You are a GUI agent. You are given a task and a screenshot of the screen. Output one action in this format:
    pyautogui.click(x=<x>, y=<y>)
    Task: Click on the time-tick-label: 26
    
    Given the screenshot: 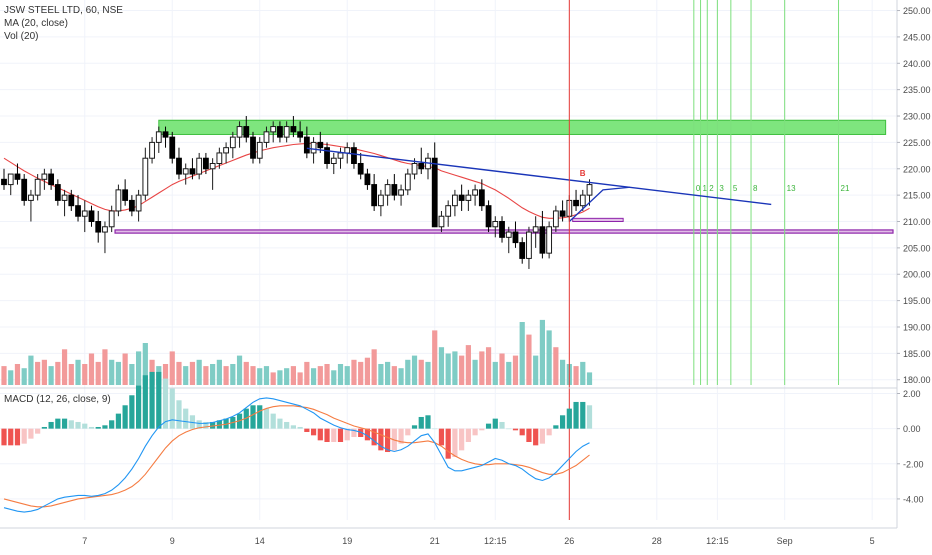 What is the action you would take?
    pyautogui.click(x=569, y=541)
    